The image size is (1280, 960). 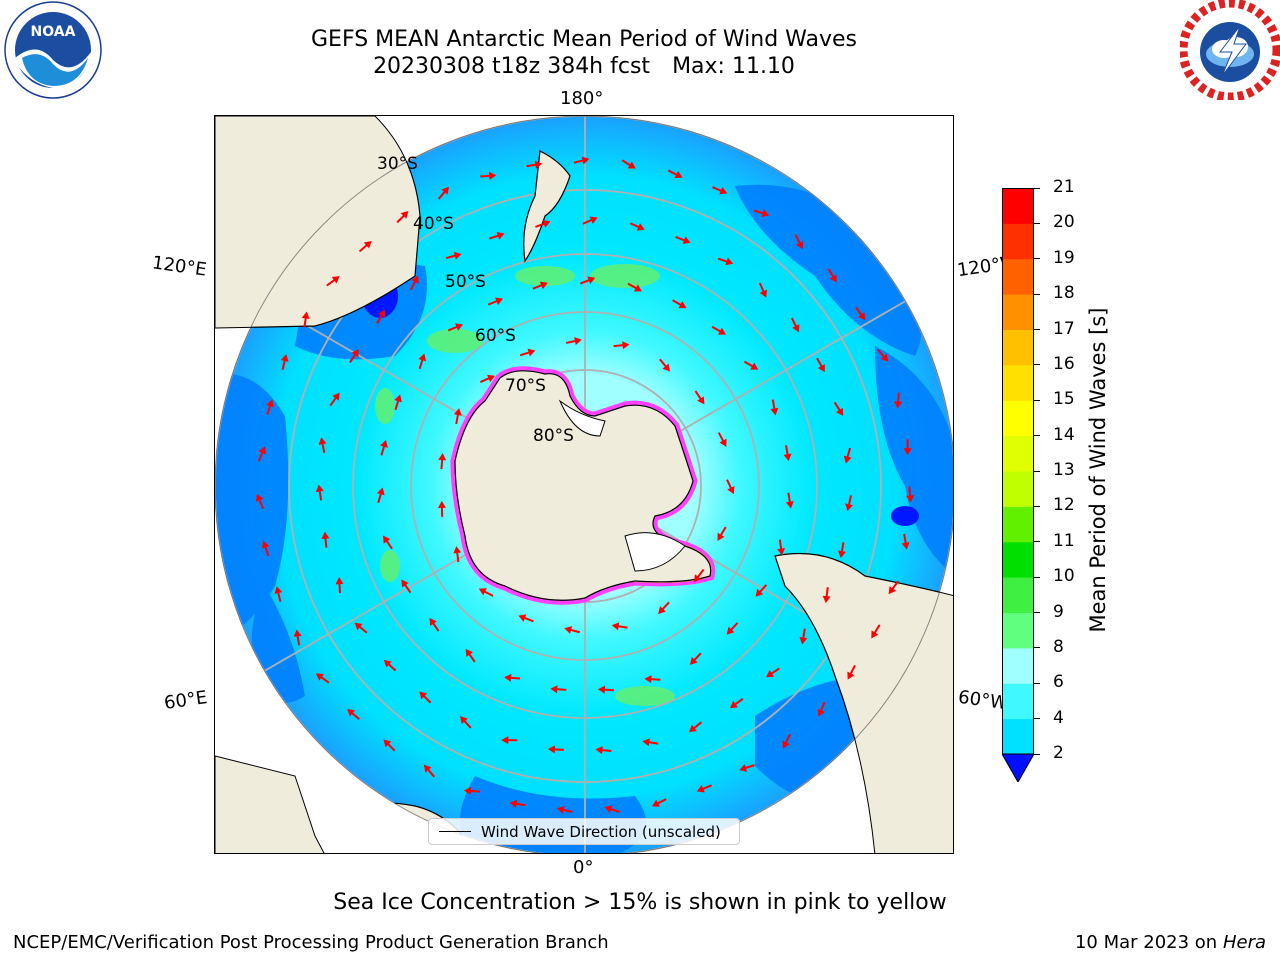 What do you see at coordinates (185, 700) in the screenshot?
I see `lon-label-60e: 60°E` at bounding box center [185, 700].